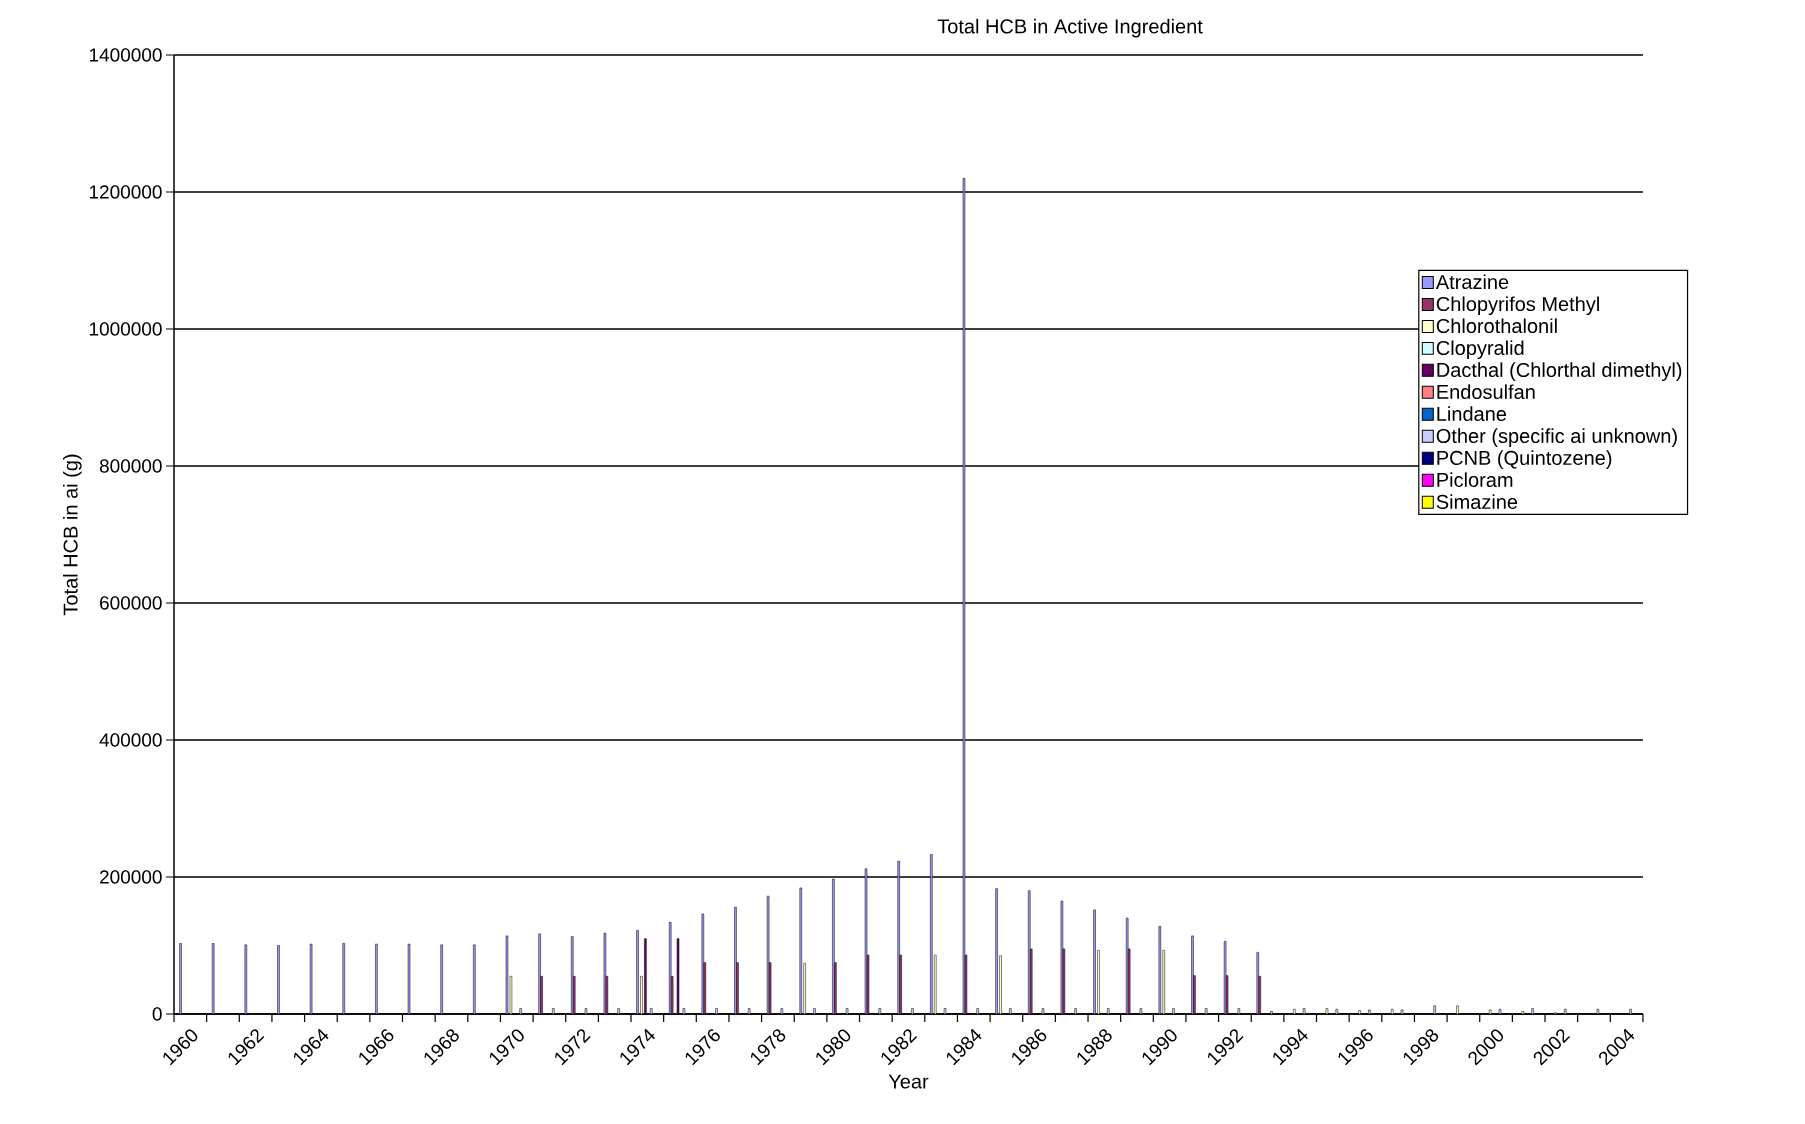  Describe the element at coordinates (1480, 350) in the screenshot. I see `legend-label: Clopyralid` at that location.